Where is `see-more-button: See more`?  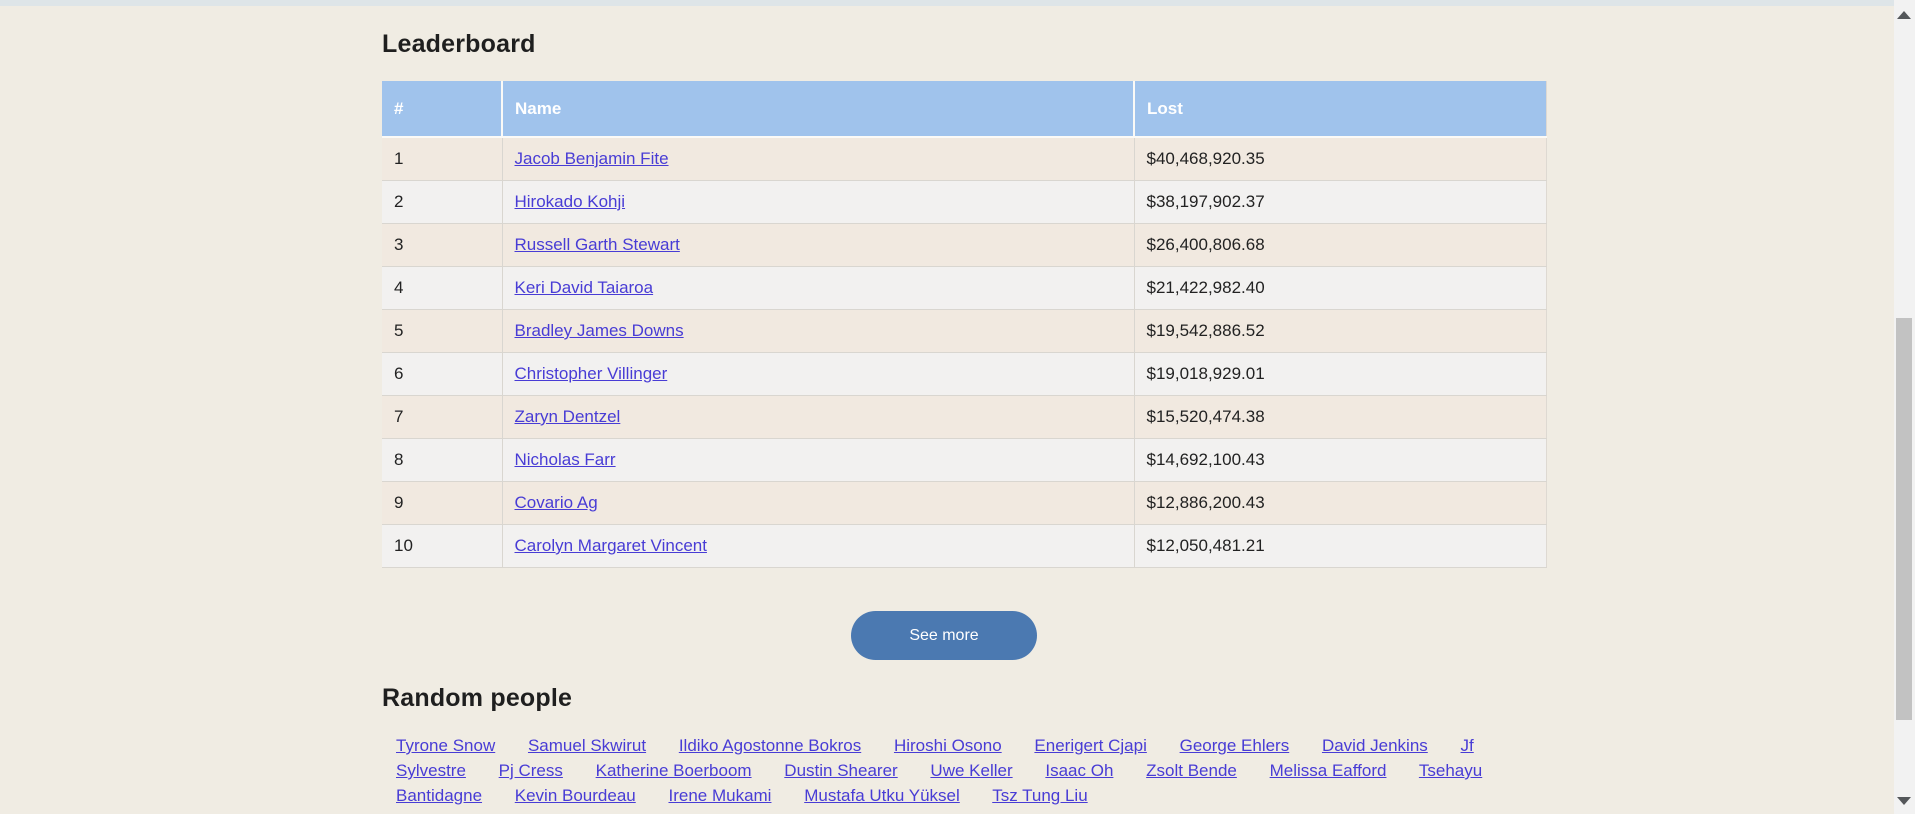
see-more-button: See more is located at coordinates (944, 635).